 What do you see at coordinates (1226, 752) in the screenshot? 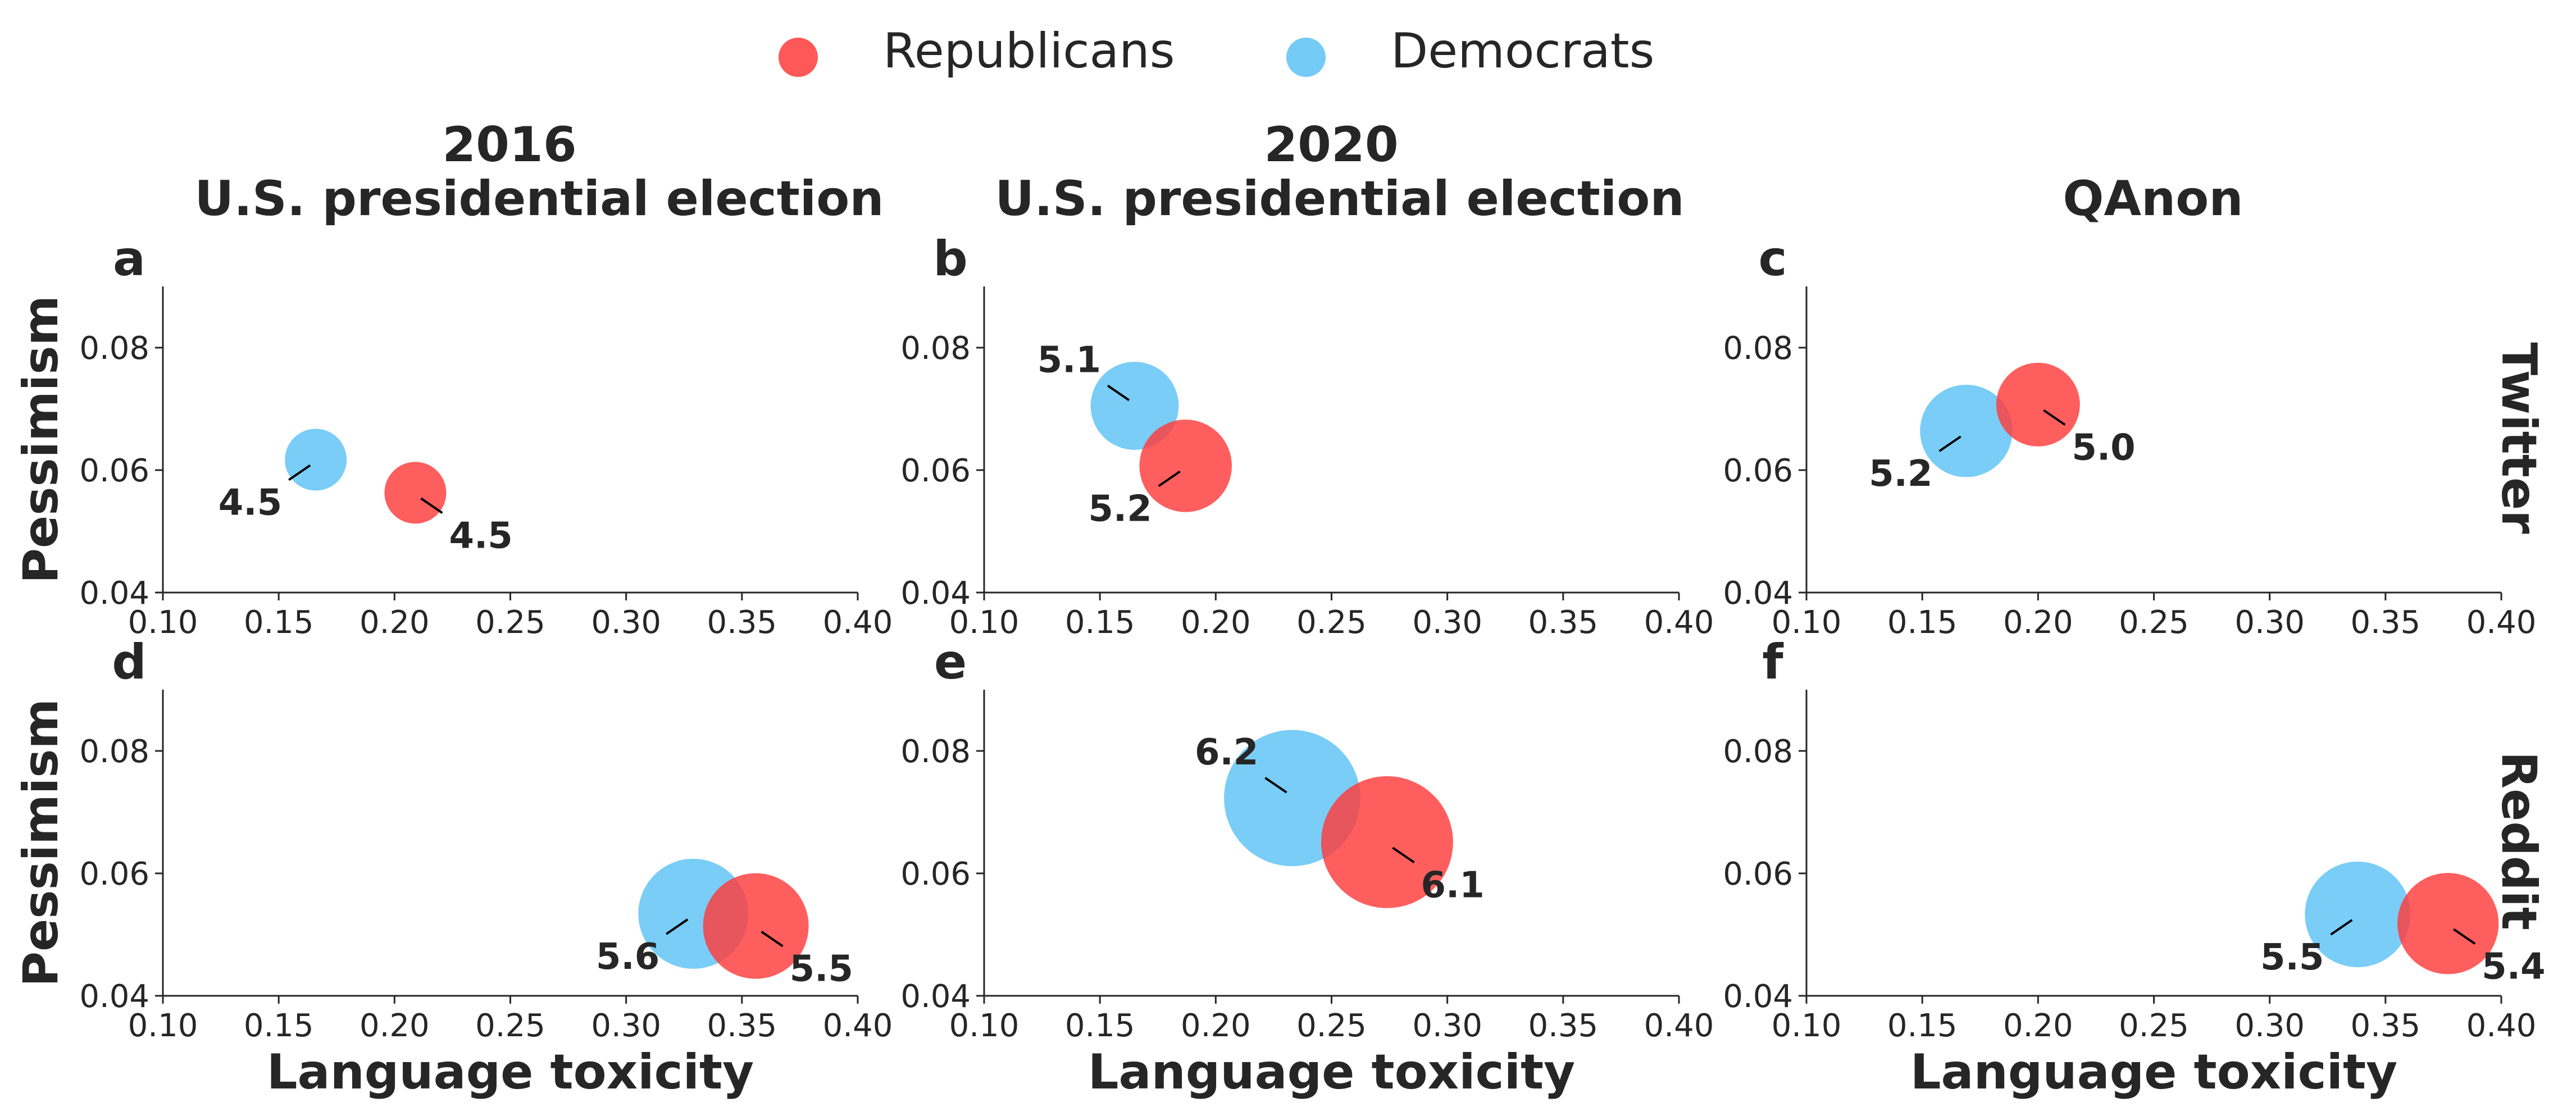
I see `annotation-label-democrats: 6.2` at bounding box center [1226, 752].